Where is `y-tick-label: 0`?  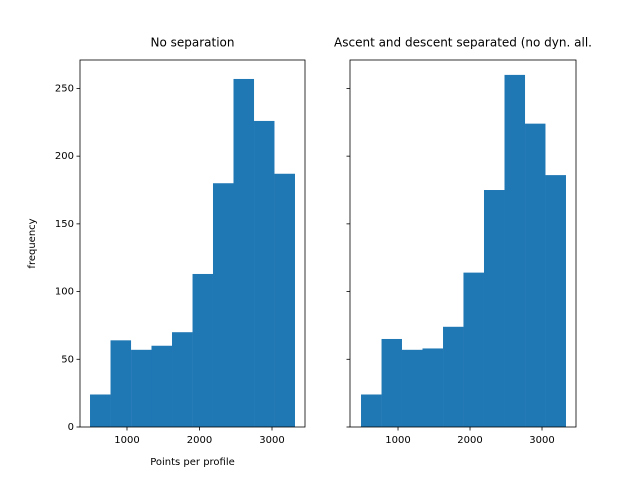
y-tick-label: 0 is located at coordinates (71, 427).